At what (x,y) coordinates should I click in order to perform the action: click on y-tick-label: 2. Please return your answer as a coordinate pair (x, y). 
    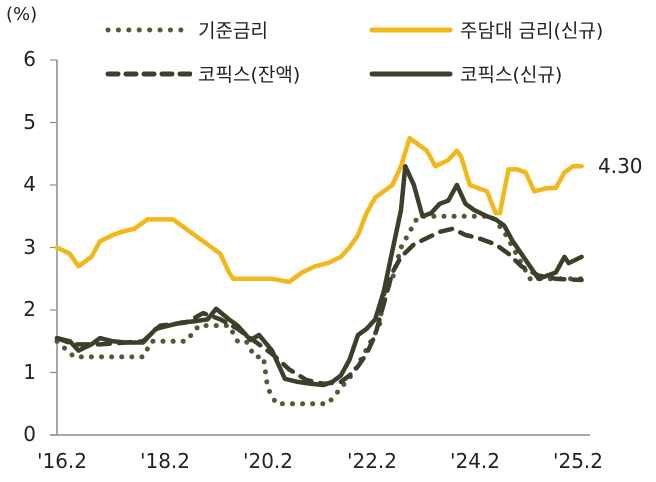
    Looking at the image, I should click on (29, 309).